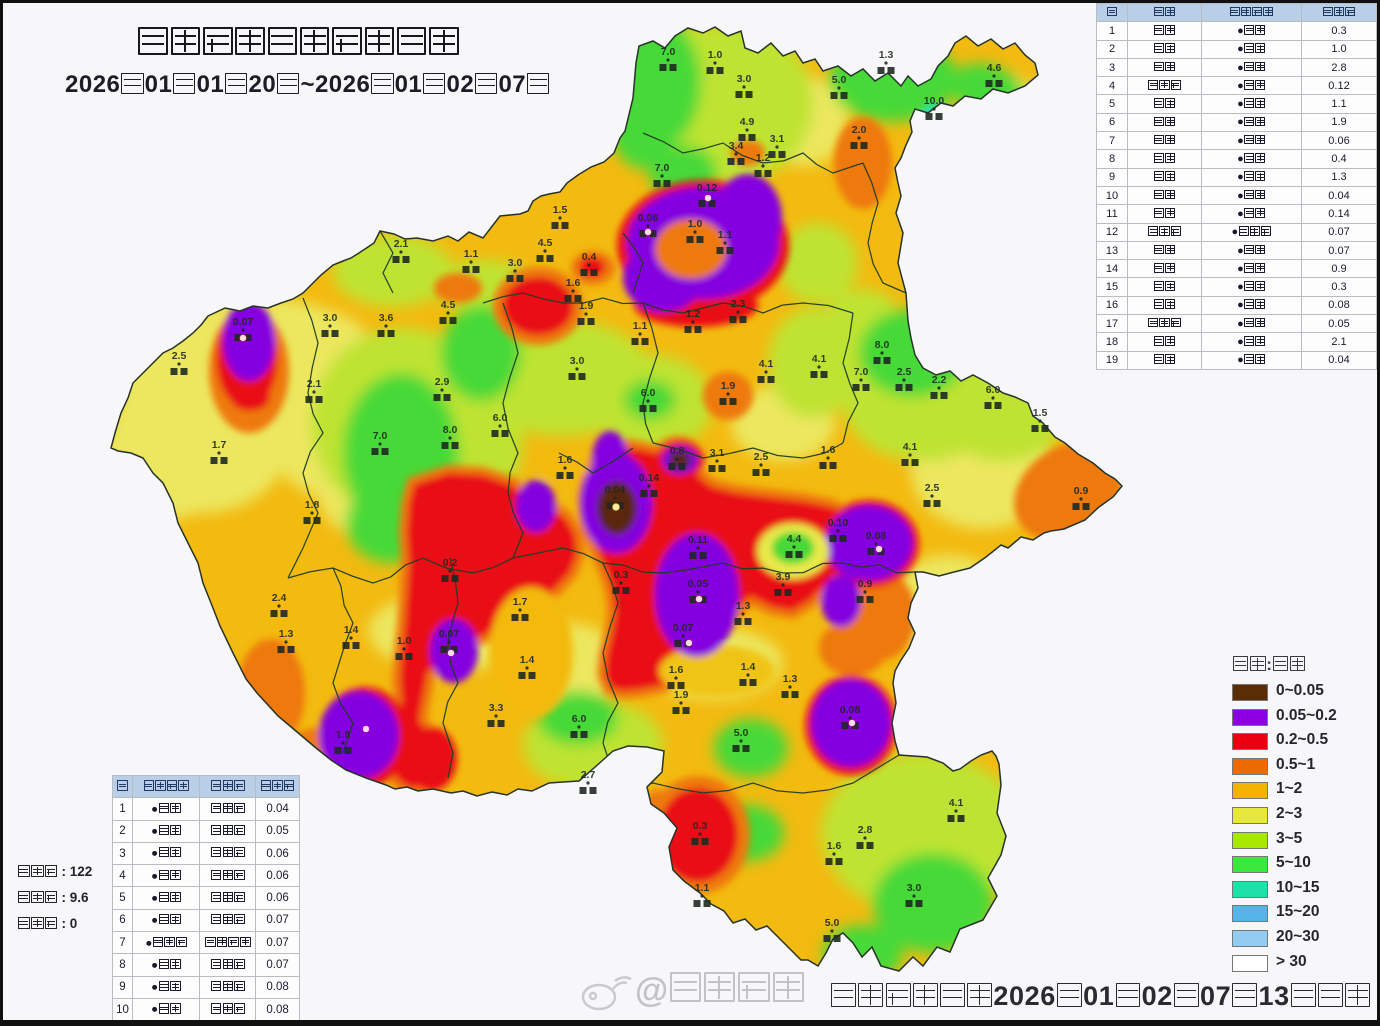 The width and height of the screenshot is (1380, 1026). I want to click on svg-text: 4.6, so click(994, 68).